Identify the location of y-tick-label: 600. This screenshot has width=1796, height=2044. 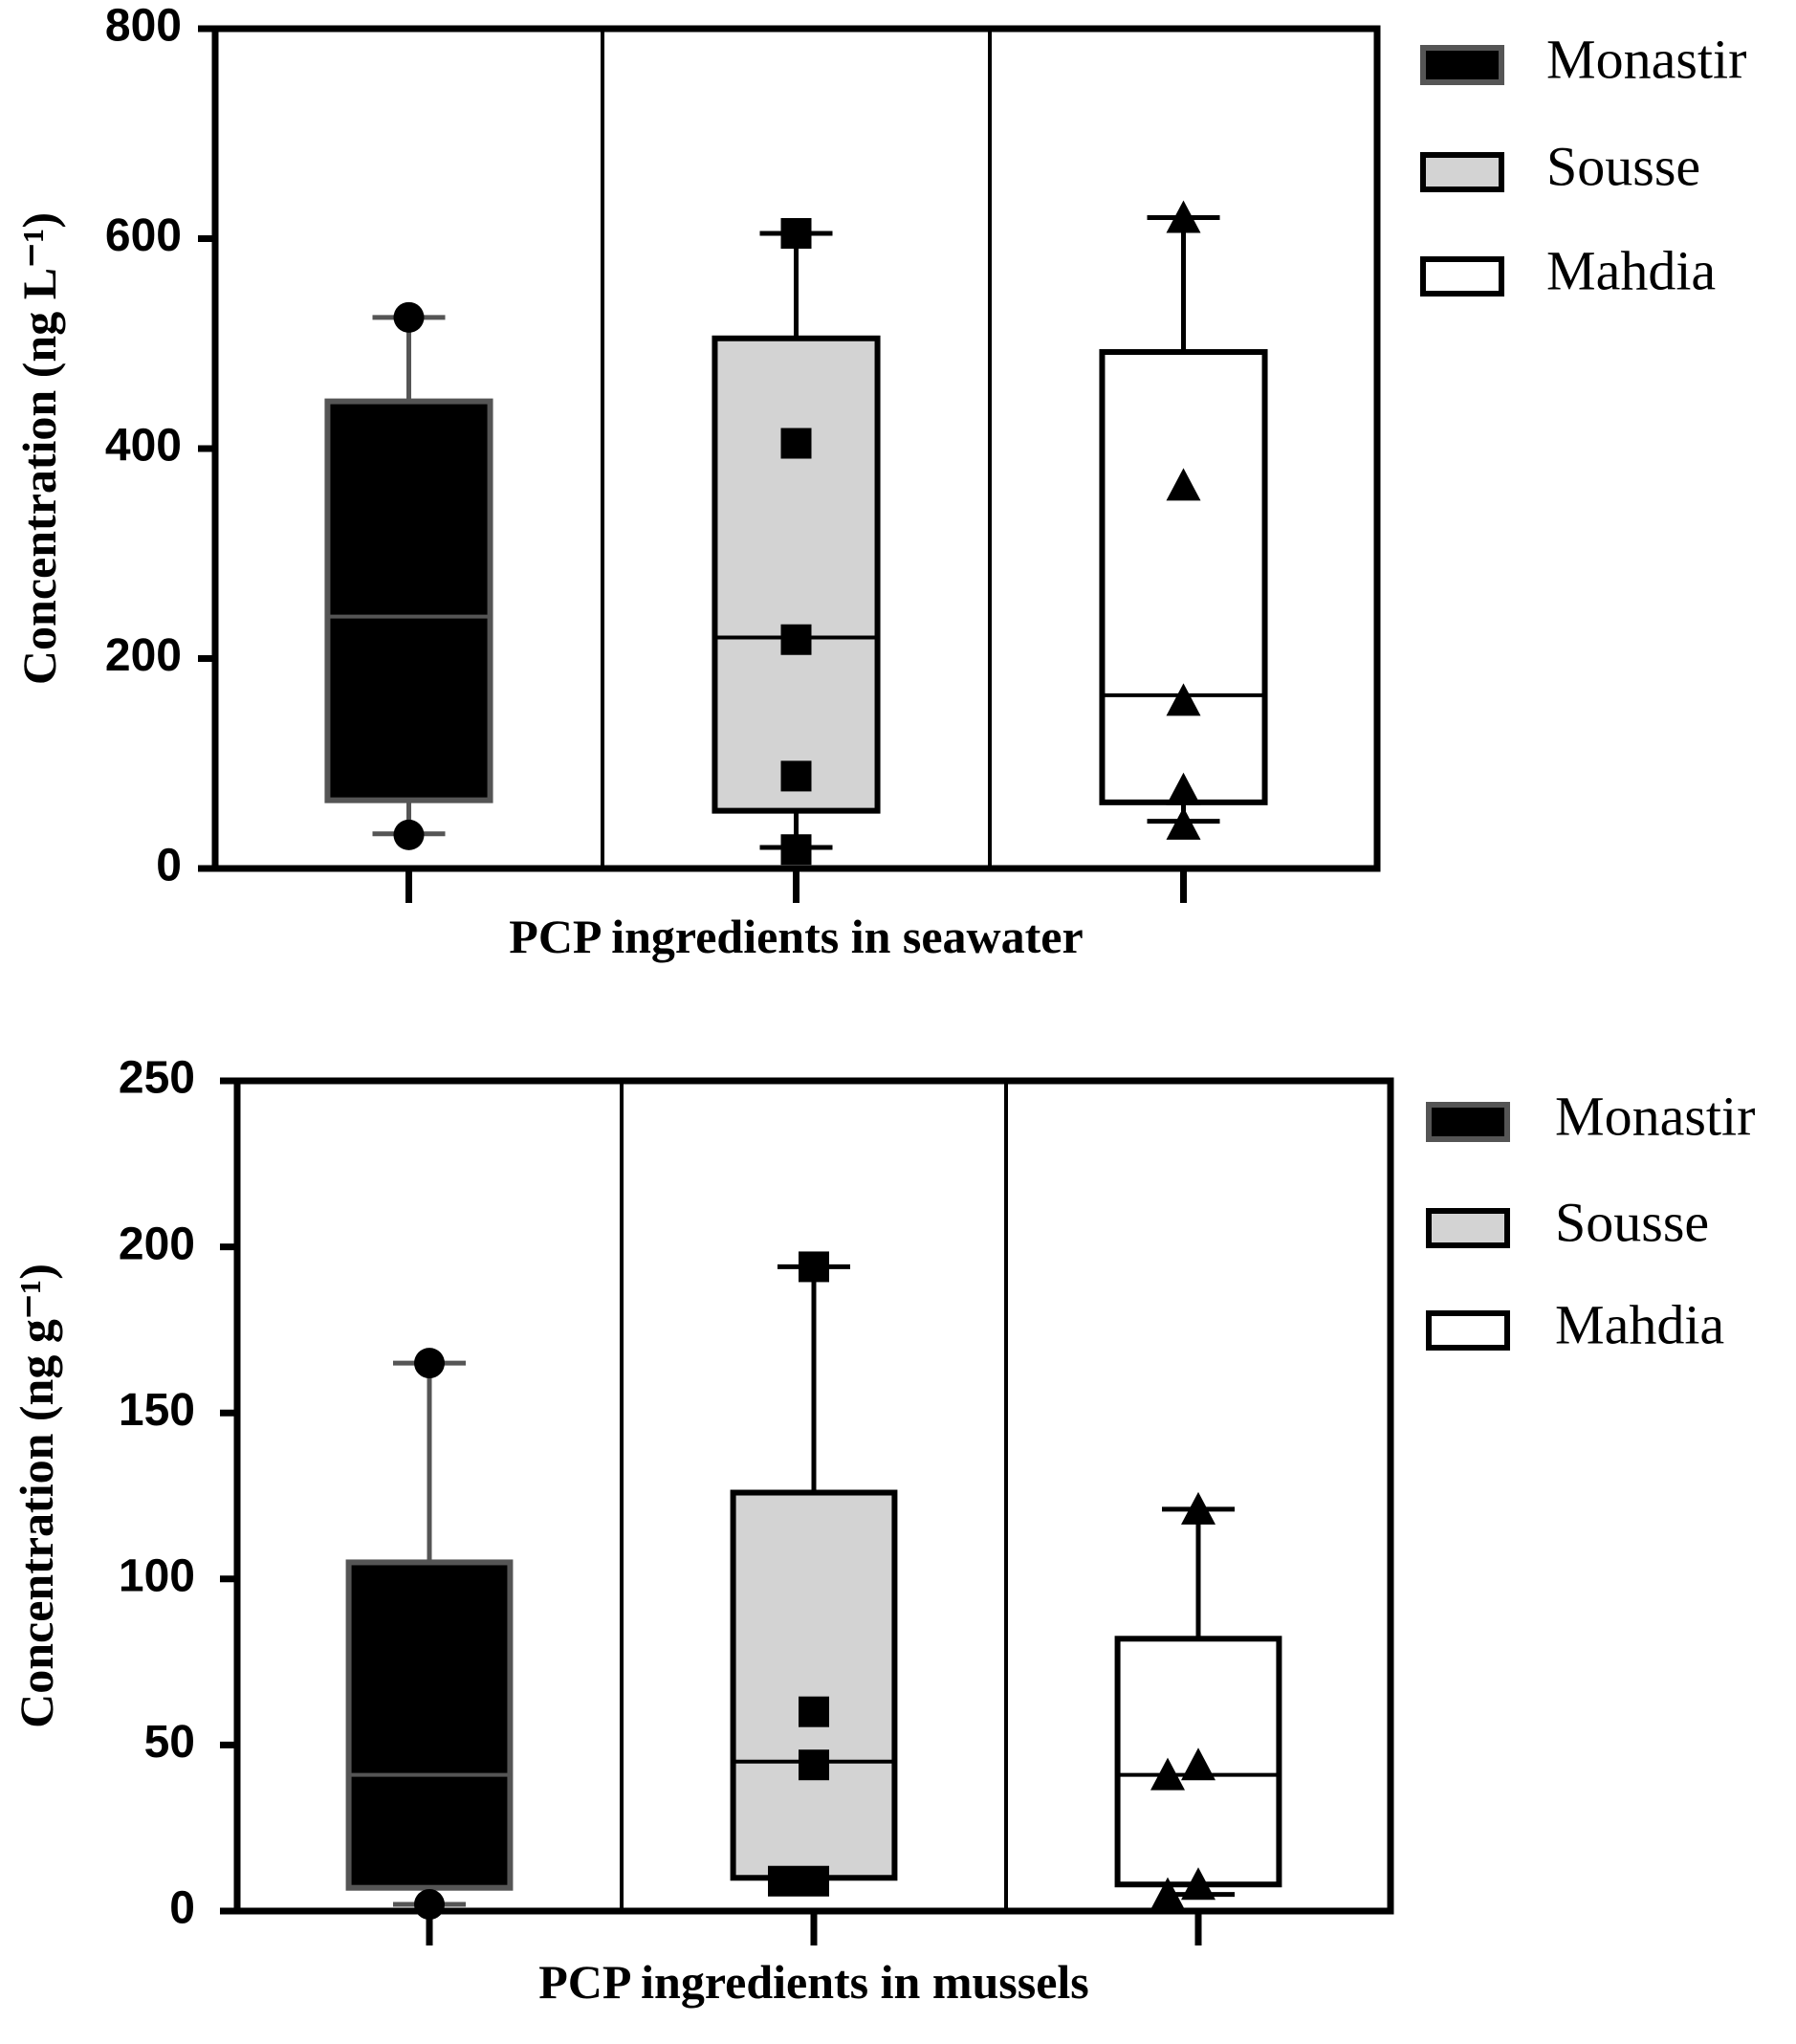
(144, 235).